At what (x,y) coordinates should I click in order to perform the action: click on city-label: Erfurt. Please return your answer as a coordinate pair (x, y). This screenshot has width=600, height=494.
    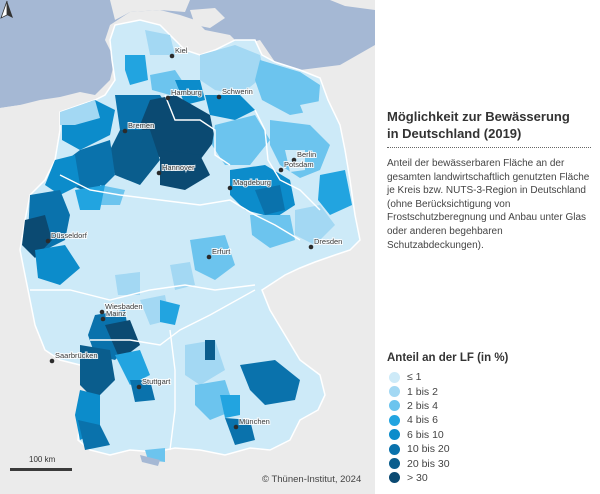
    Looking at the image, I should click on (221, 251).